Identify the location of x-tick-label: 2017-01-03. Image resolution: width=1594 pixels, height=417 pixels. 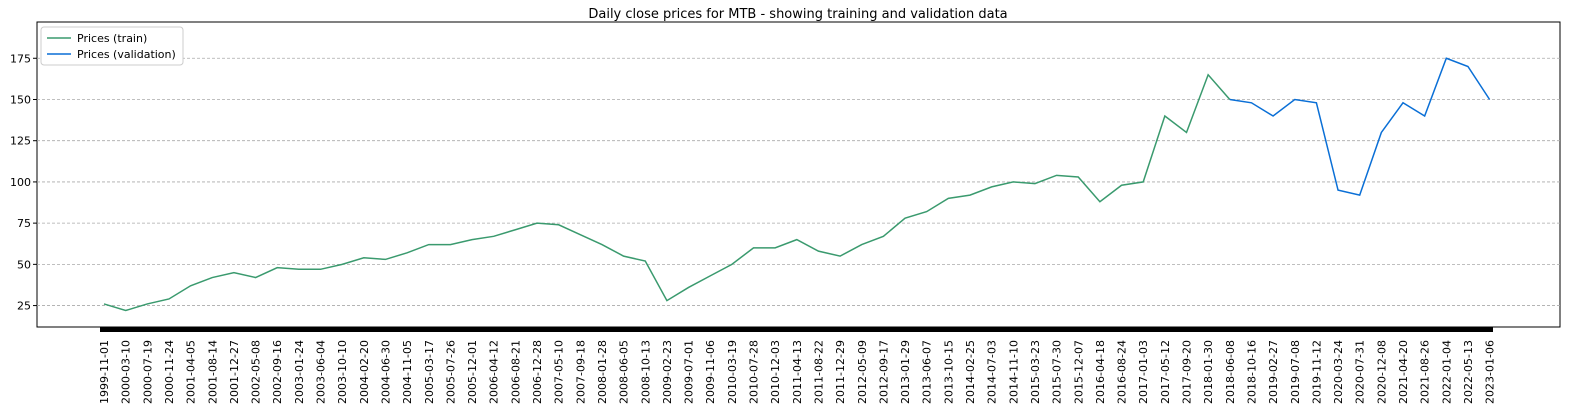
(1143, 372).